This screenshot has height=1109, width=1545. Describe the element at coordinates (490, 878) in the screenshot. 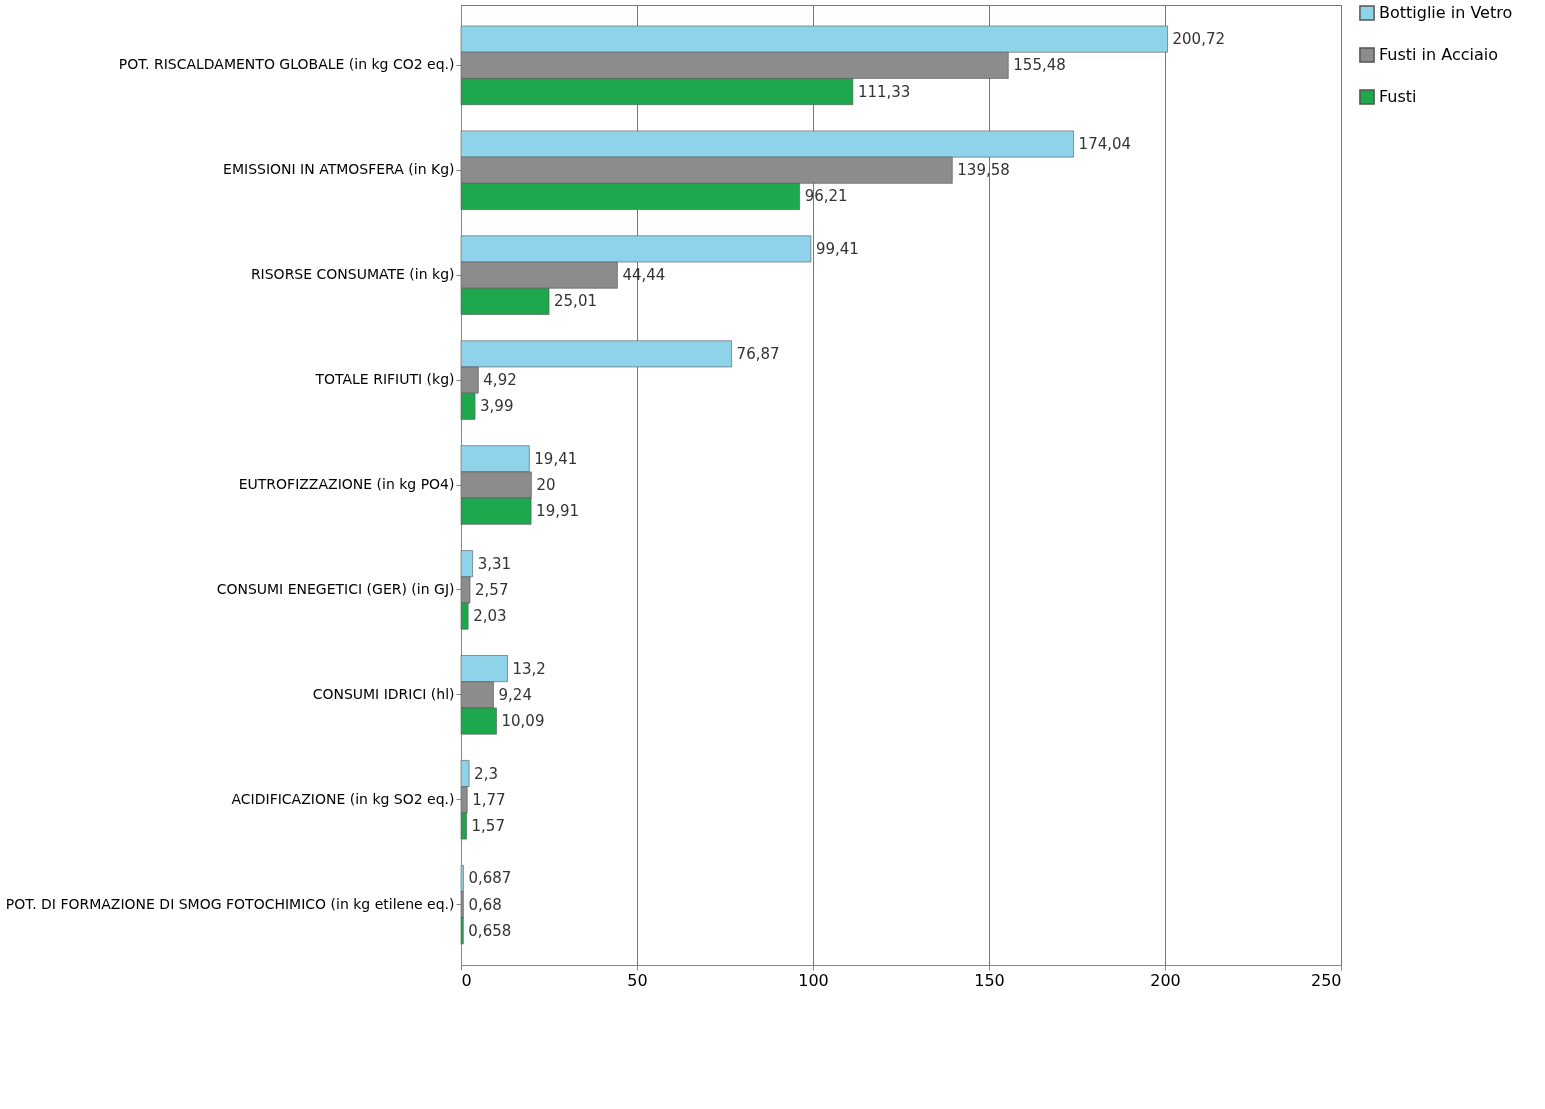

I see `data-label: 0,687` at that location.